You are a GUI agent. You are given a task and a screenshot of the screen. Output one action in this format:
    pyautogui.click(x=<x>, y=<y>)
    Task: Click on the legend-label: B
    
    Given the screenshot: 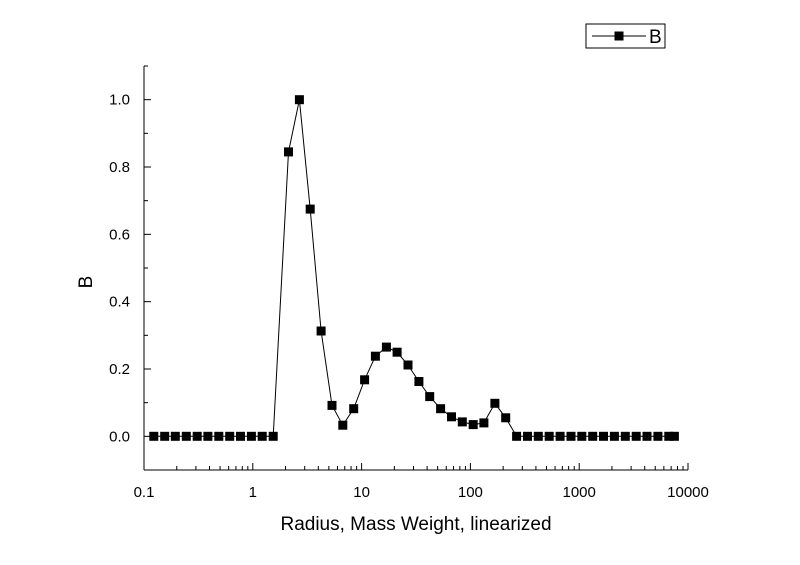 What is the action you would take?
    pyautogui.click(x=655, y=37)
    